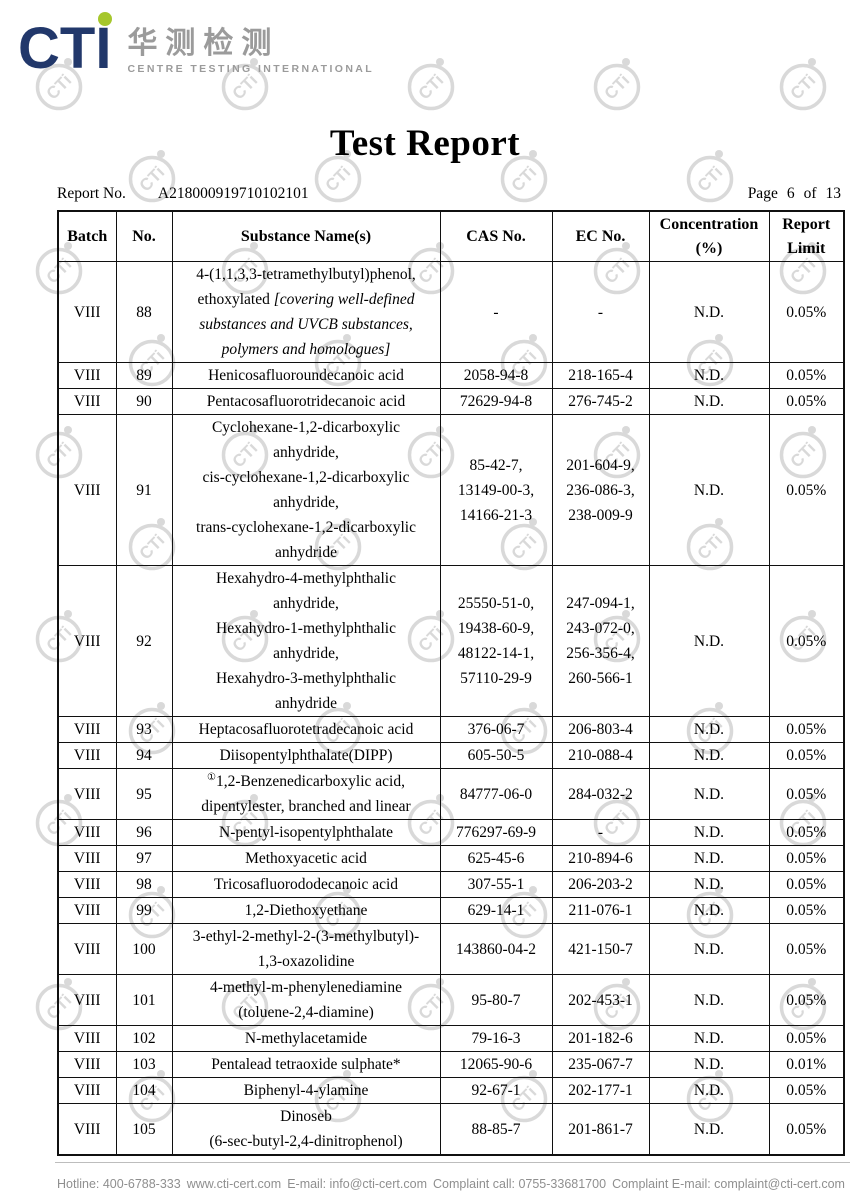 The image size is (850, 1201). I want to click on cell-no: 100, so click(144, 949).